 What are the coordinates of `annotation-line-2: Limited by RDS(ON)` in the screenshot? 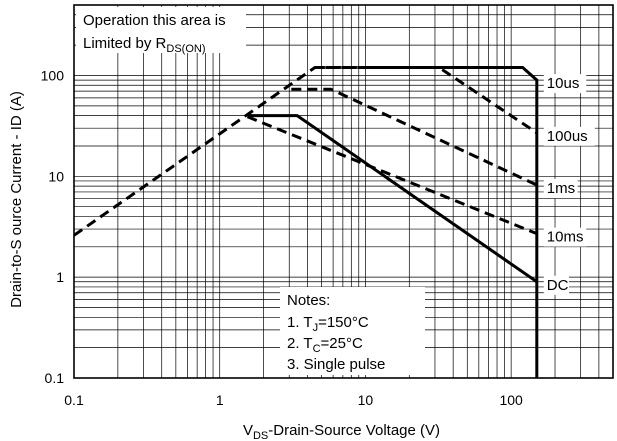 It's located at (144, 45).